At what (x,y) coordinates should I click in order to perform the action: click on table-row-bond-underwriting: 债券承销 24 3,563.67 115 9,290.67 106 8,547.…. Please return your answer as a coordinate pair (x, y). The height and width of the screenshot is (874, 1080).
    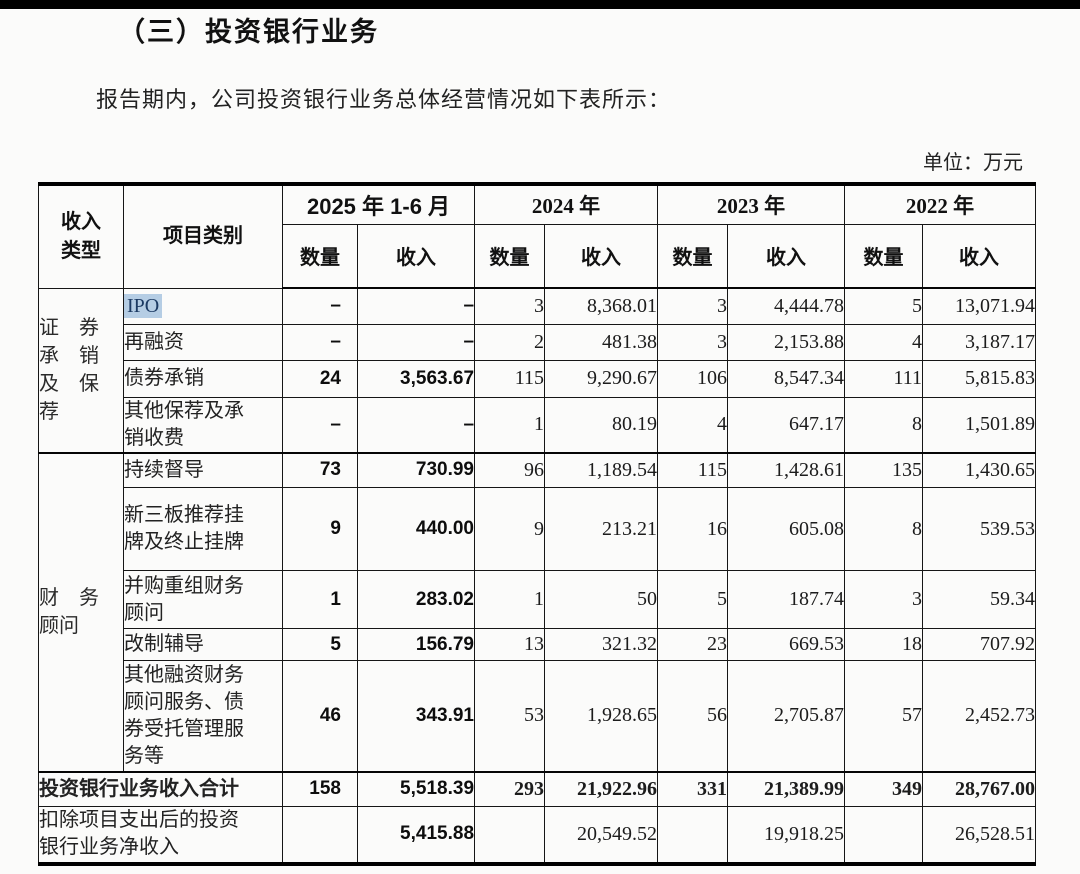
    Looking at the image, I should click on (538, 378).